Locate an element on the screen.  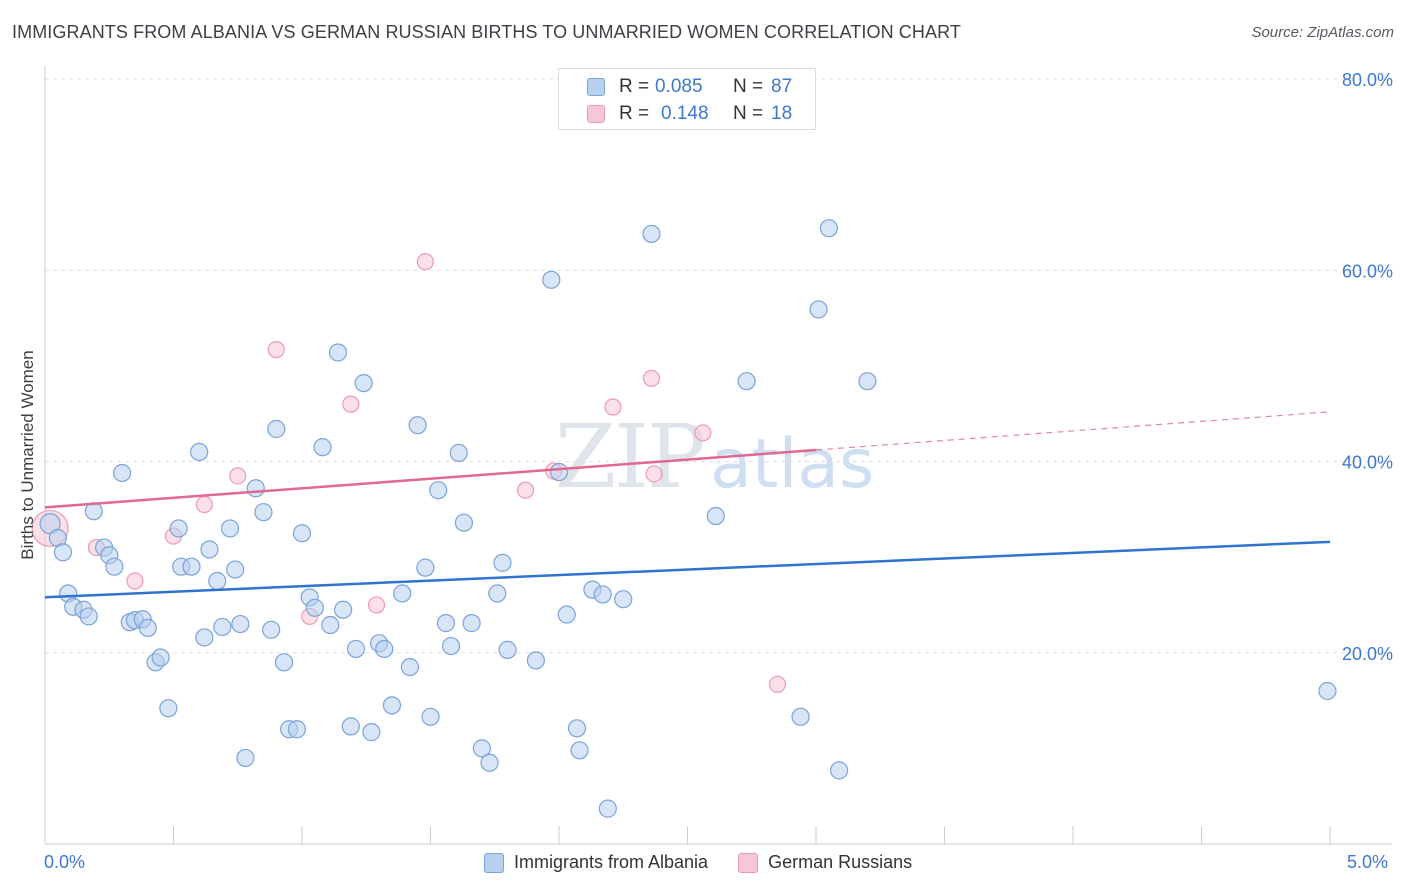
watermark: ZIPatlas is located at coordinates (714, 456).